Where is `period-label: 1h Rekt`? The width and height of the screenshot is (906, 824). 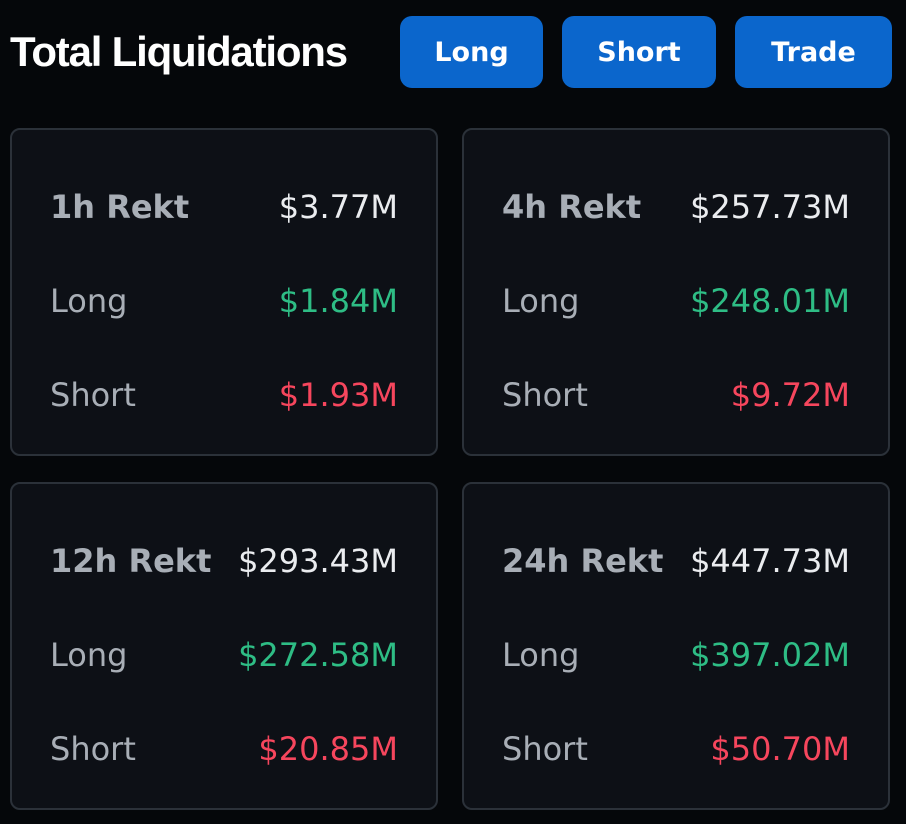
period-label: 1h Rekt is located at coordinates (120, 207).